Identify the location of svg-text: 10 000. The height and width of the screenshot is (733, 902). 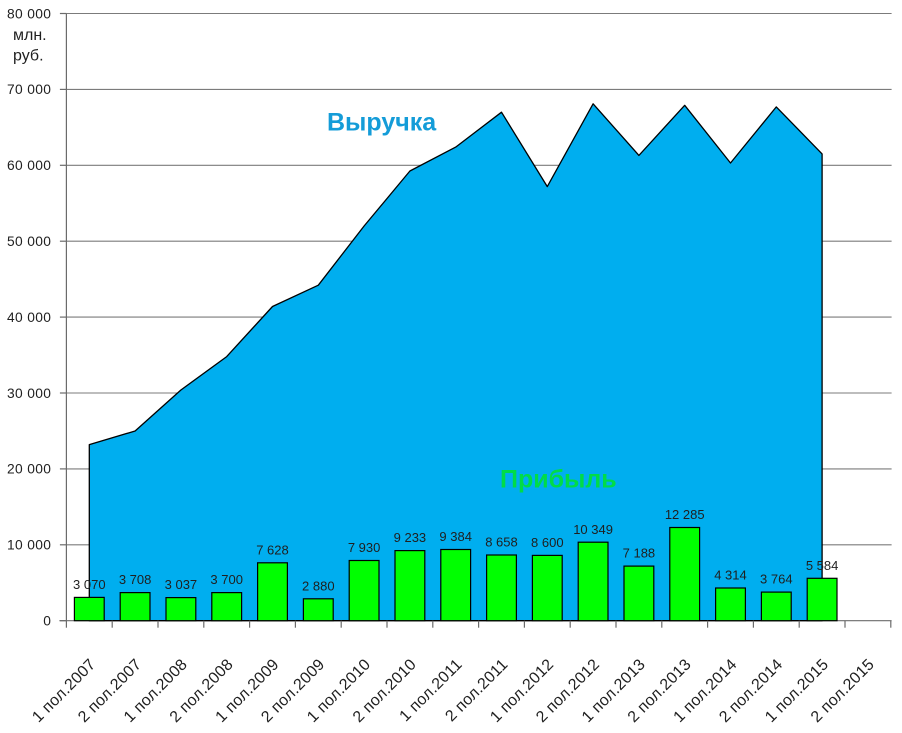
(29, 545).